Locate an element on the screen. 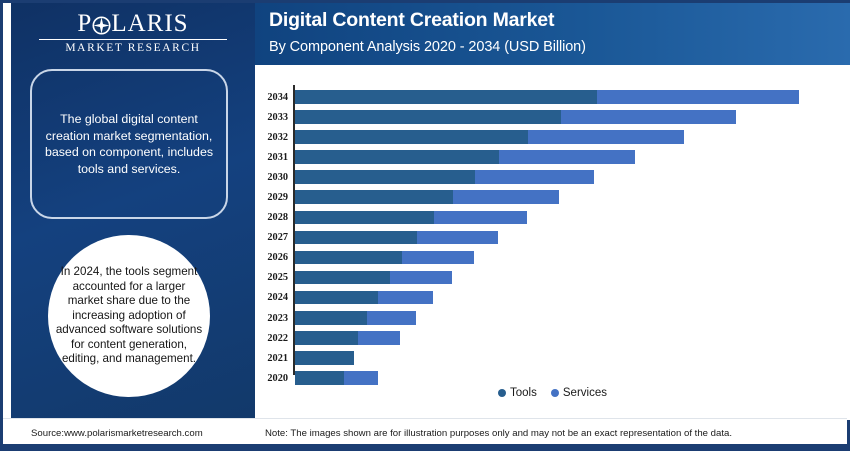 The width and height of the screenshot is (850, 451). logo-tagline: MARKET RESEARCH is located at coordinates (133, 48).